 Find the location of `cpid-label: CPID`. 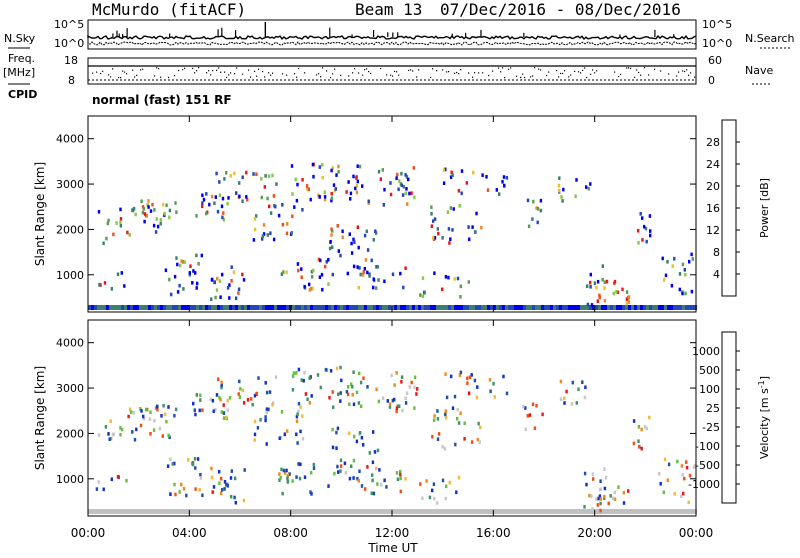

cpid-label: CPID is located at coordinates (22, 94).